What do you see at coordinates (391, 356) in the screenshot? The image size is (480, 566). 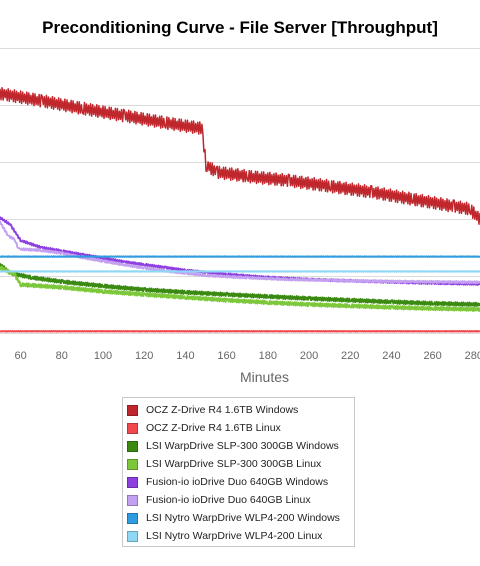 I see `x-tick-label: 240` at bounding box center [391, 356].